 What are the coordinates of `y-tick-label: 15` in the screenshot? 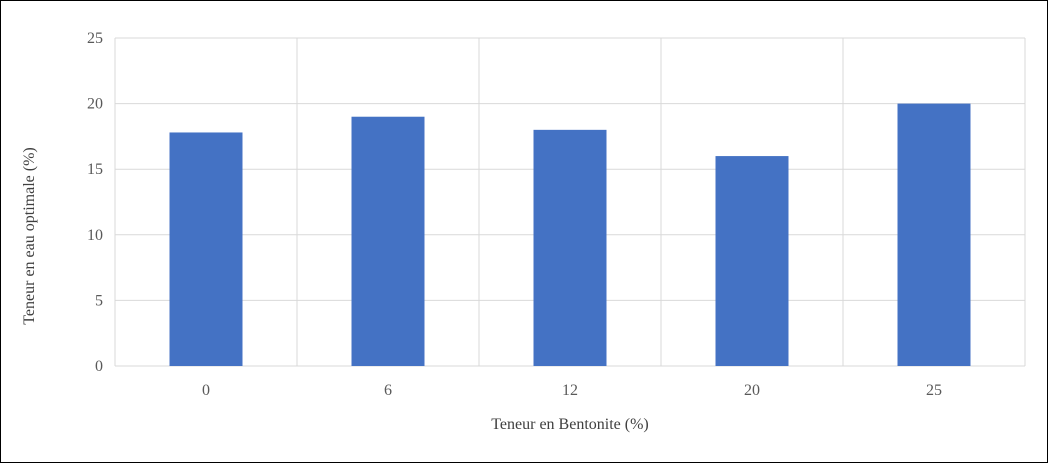 It's located at (95, 169).